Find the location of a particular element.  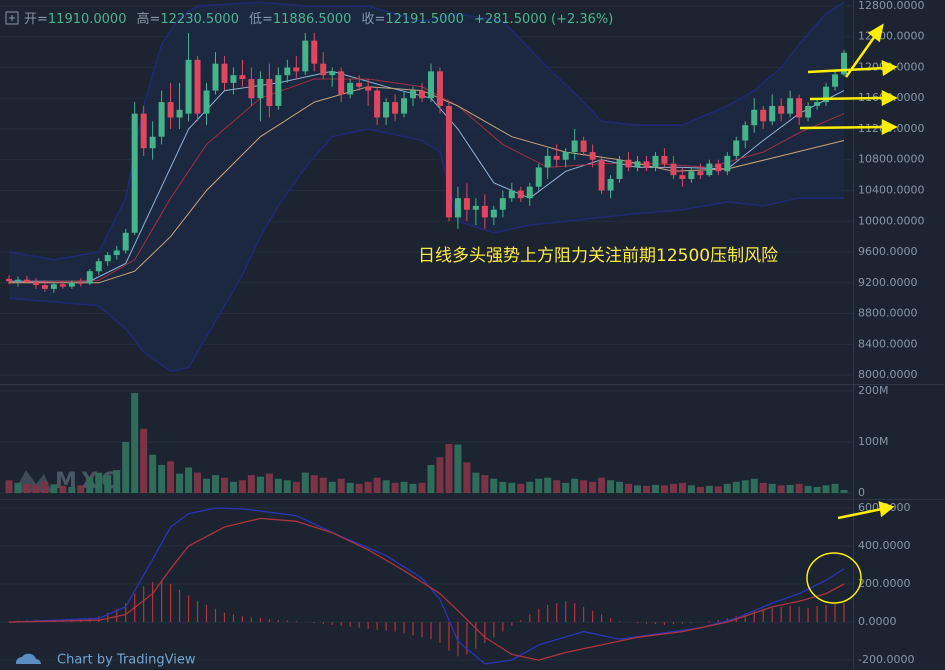

legend-value: 11886.5000 is located at coordinates (312, 19).